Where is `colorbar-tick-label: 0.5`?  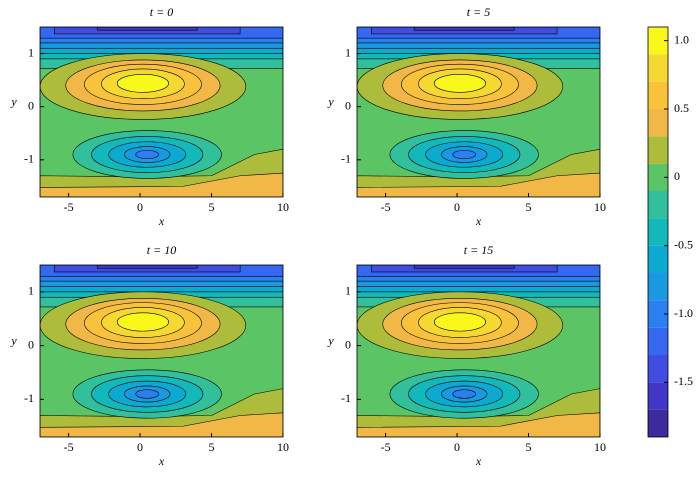
colorbar-tick-label: 0.5 is located at coordinates (681, 108).